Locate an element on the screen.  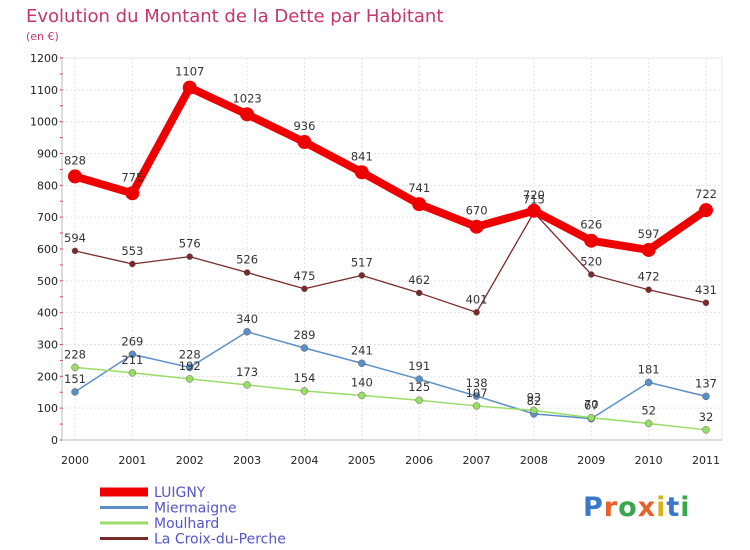
data-label-luigny: 775 is located at coordinates (132, 177).